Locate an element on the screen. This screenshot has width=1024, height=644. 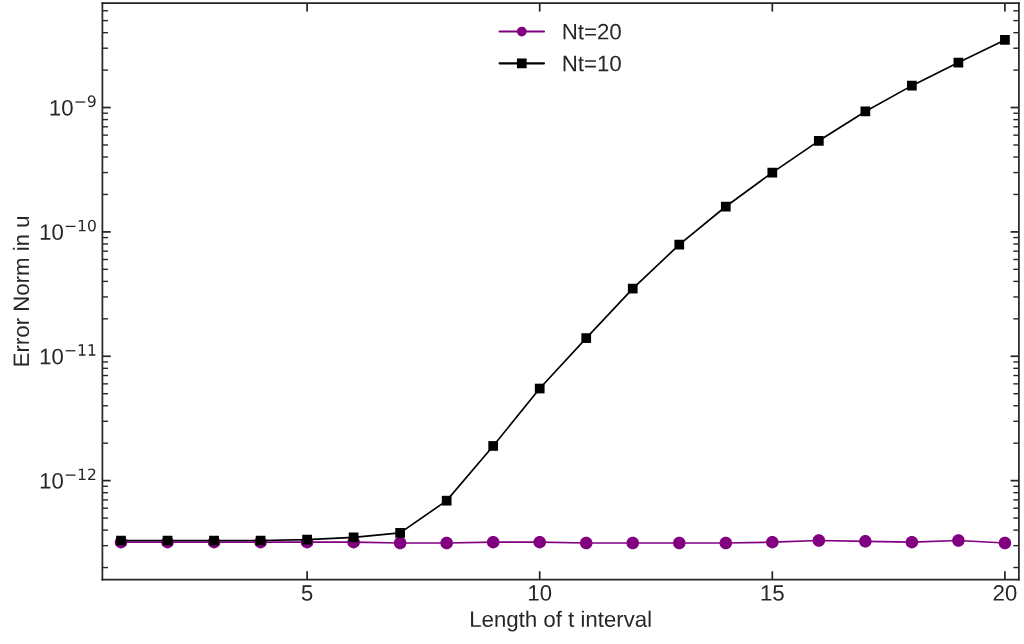
y-tick-label: 10$^{−11}$ is located at coordinates (68, 354).